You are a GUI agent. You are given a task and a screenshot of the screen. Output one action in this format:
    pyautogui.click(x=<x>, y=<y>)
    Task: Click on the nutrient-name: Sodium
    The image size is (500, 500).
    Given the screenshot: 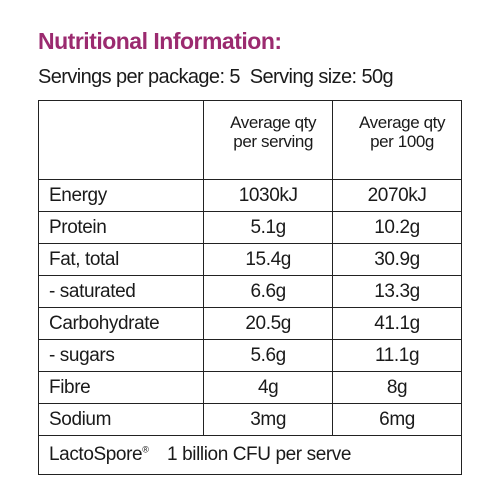 What is the action you would take?
    pyautogui.click(x=121, y=419)
    